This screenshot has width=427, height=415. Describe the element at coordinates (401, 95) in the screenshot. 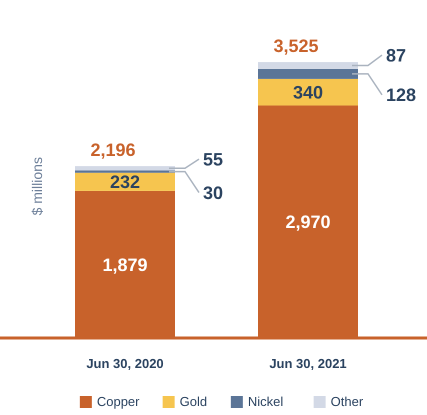

I see `data-label: 128` at that location.